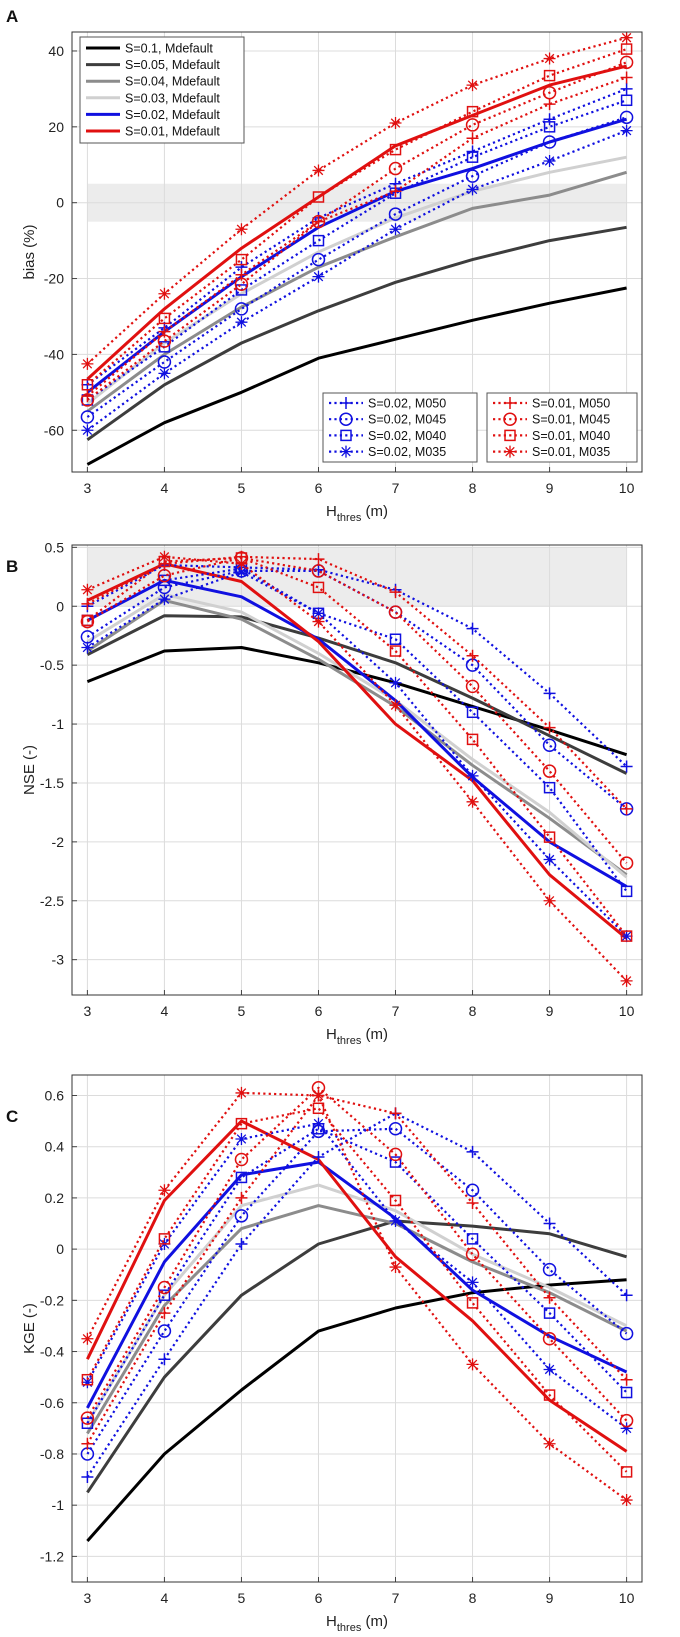  I want to click on y-tick-label: -0.4, so click(52, 1352).